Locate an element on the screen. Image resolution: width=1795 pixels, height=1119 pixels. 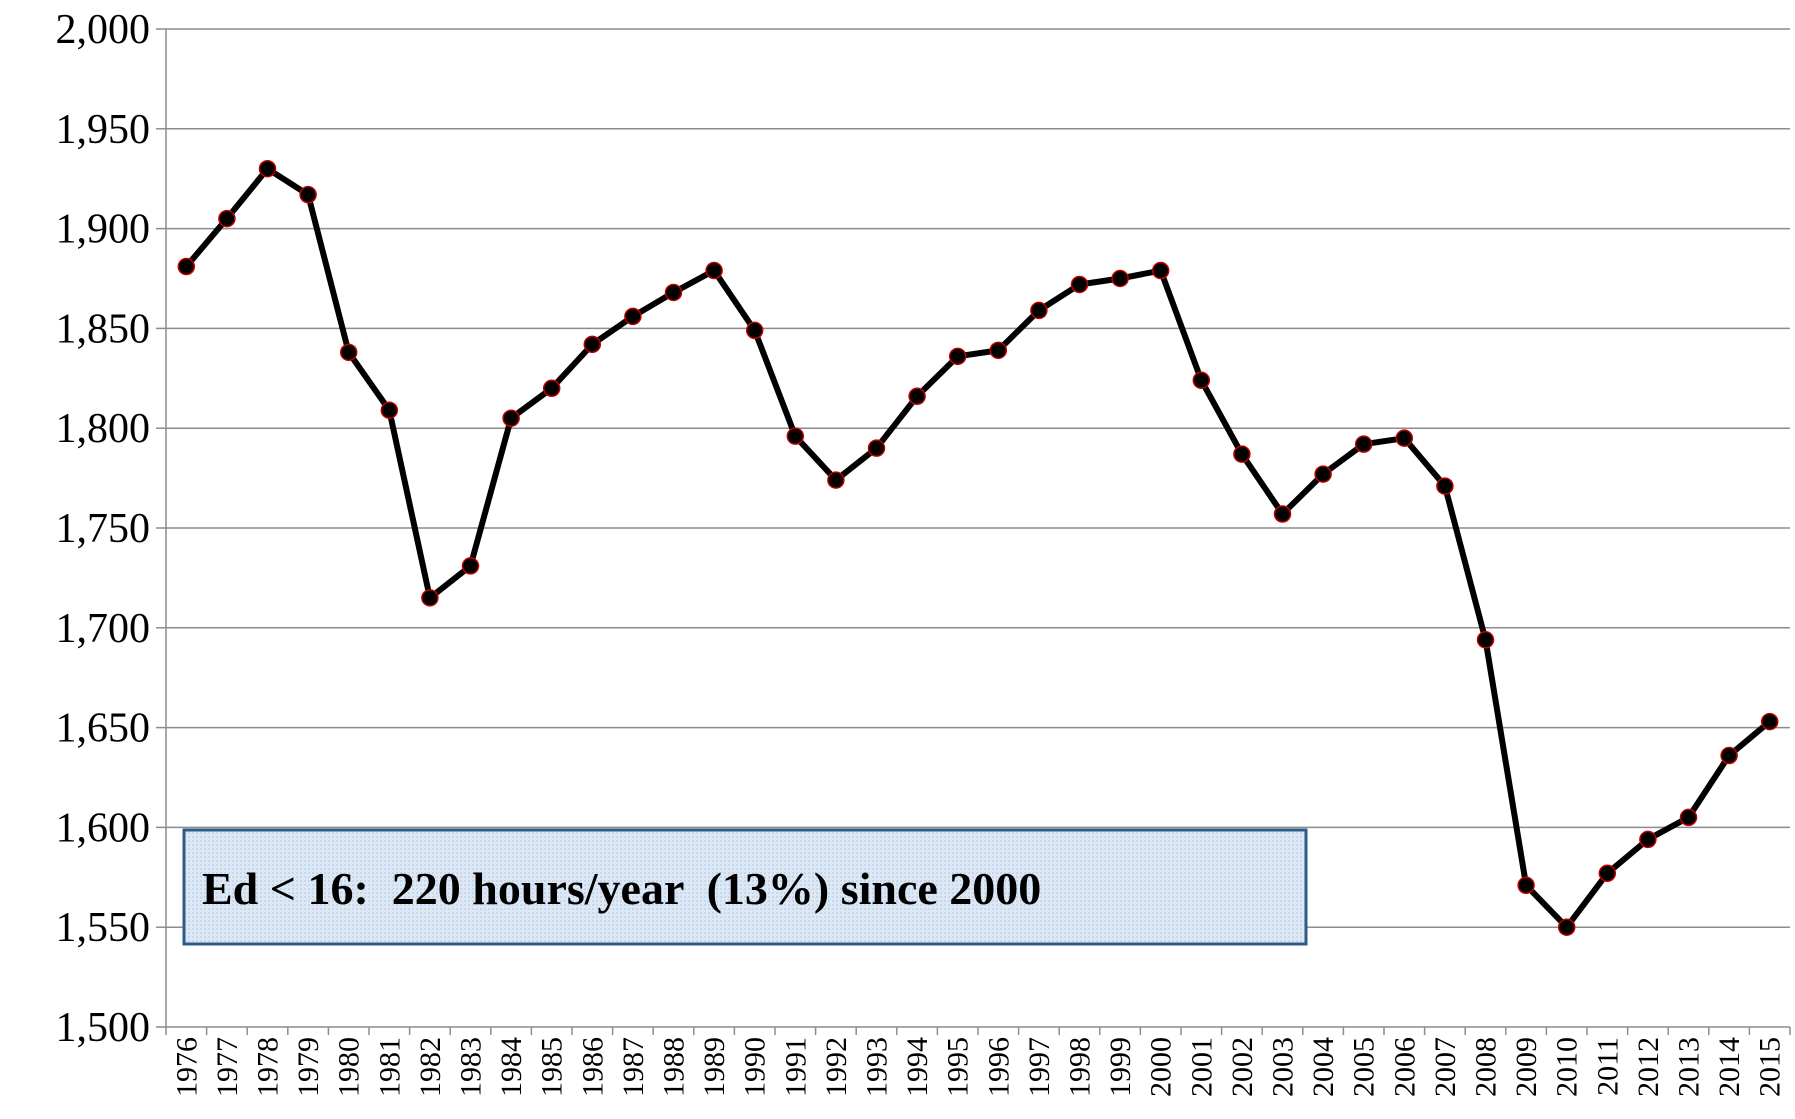
annotation-box is located at coordinates (745, 887).